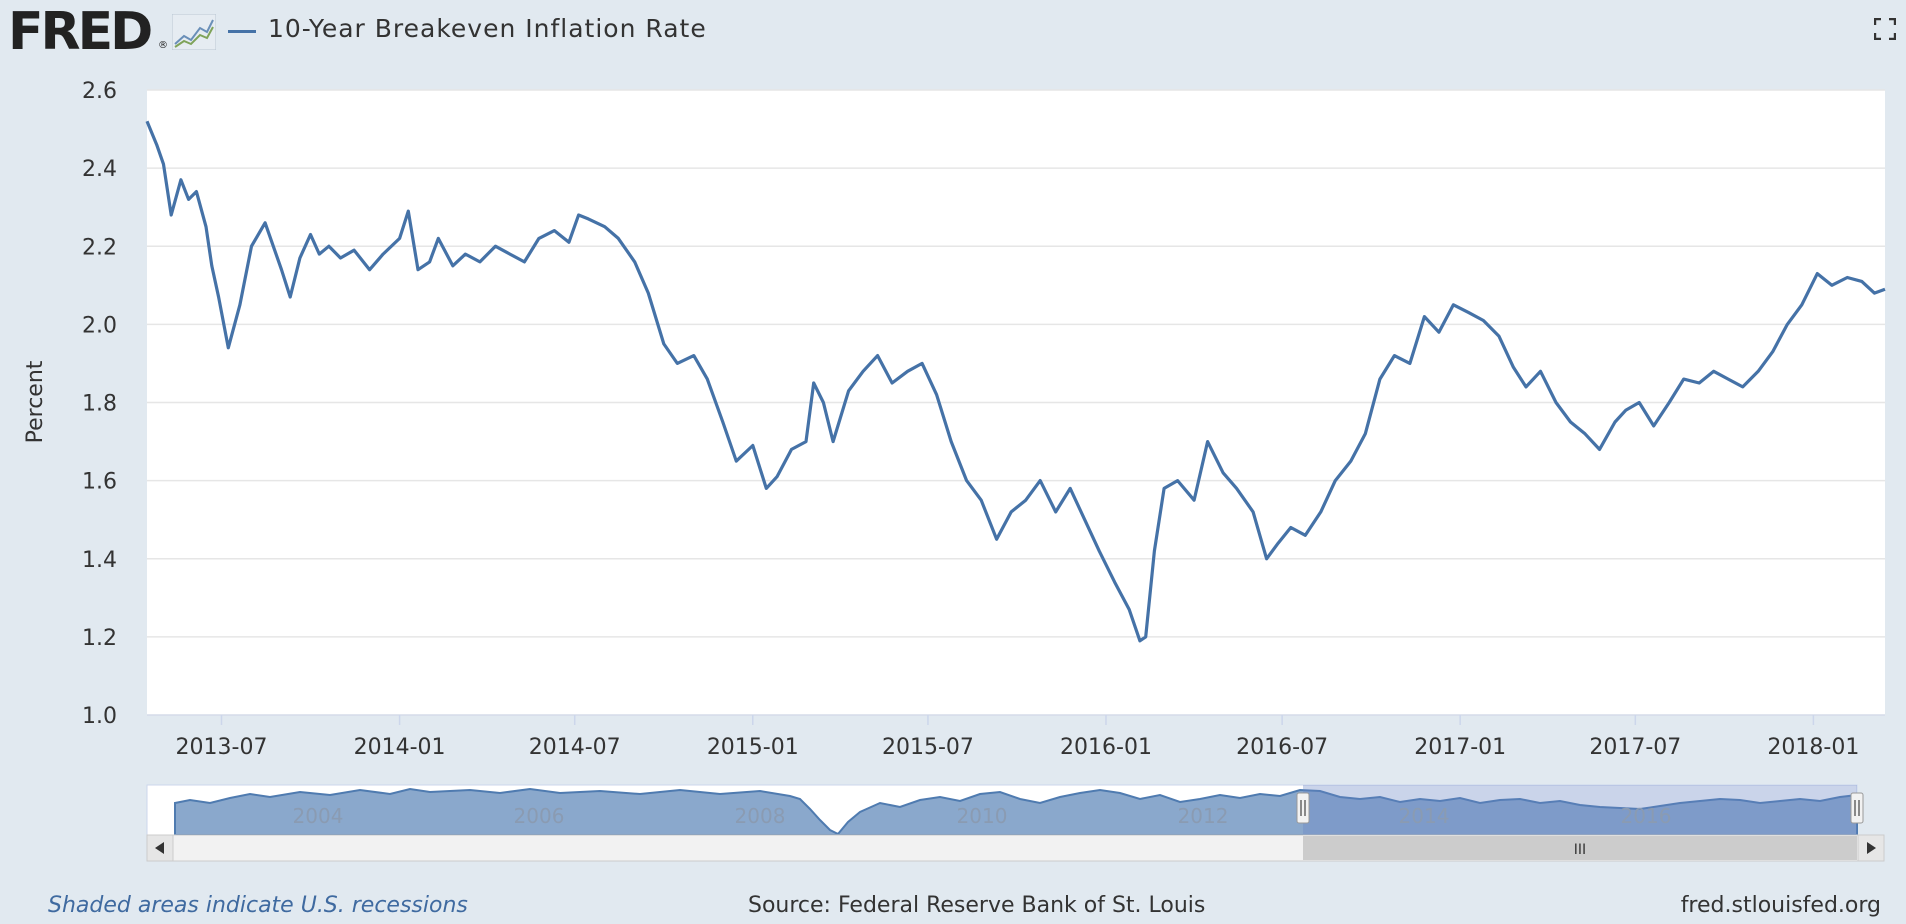 The width and height of the screenshot is (1906, 924). I want to click on navigator-year-label: 2012, so click(1203, 816).